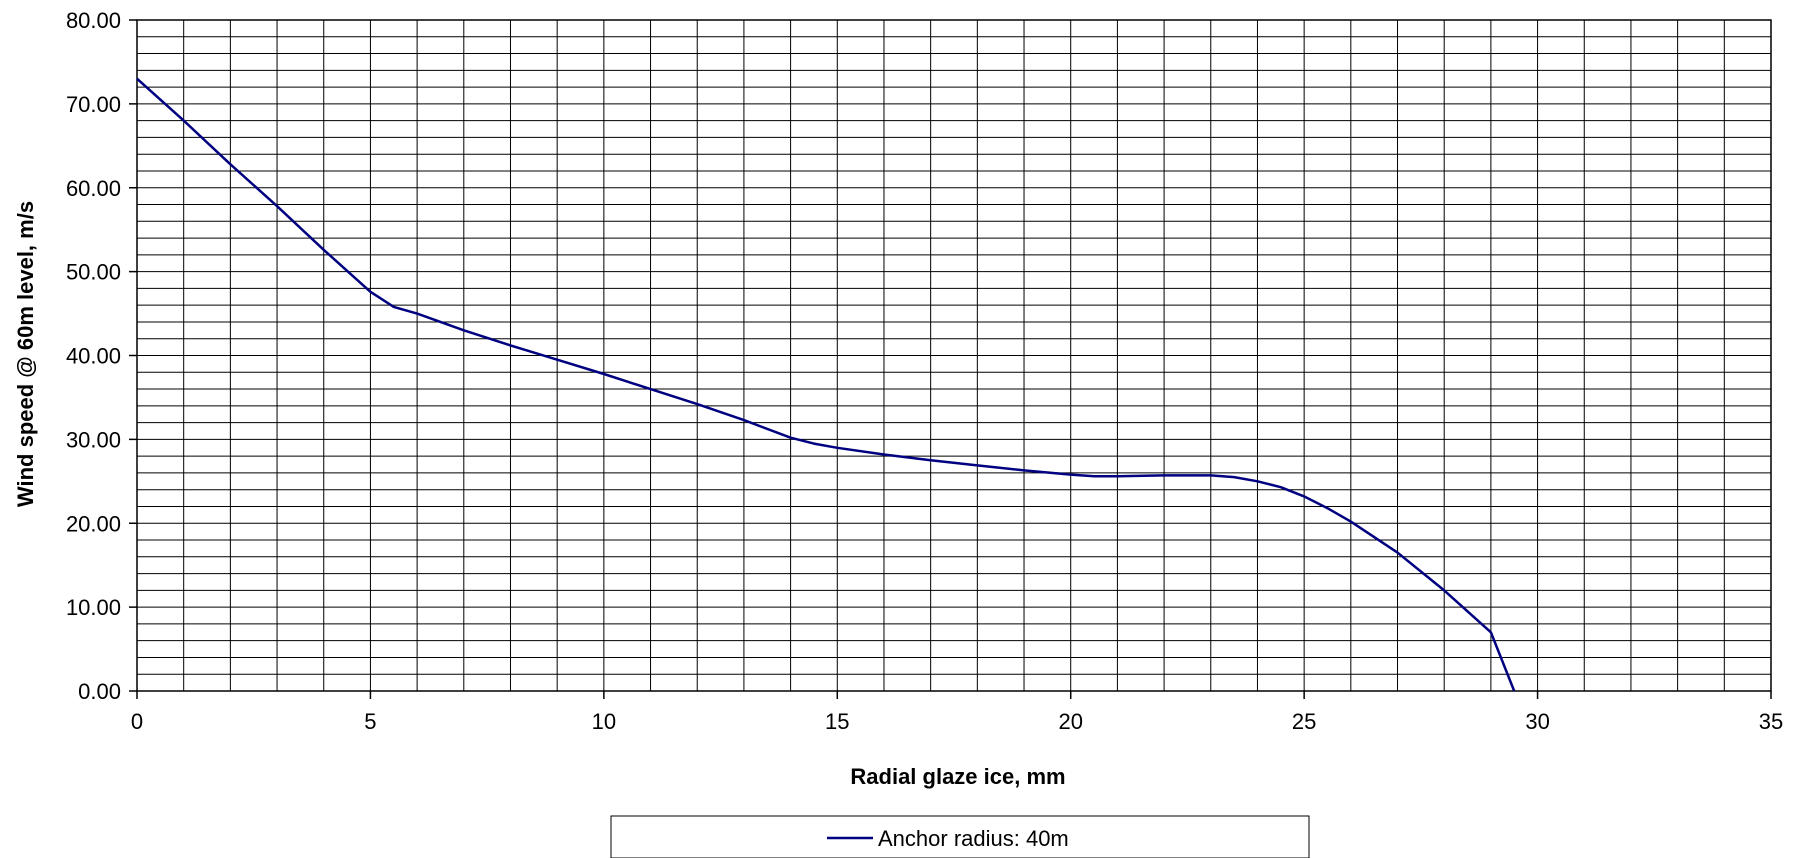 This screenshot has height=858, width=1799. What do you see at coordinates (93, 188) in the screenshot?
I see `y-tick-label: 60.00` at bounding box center [93, 188].